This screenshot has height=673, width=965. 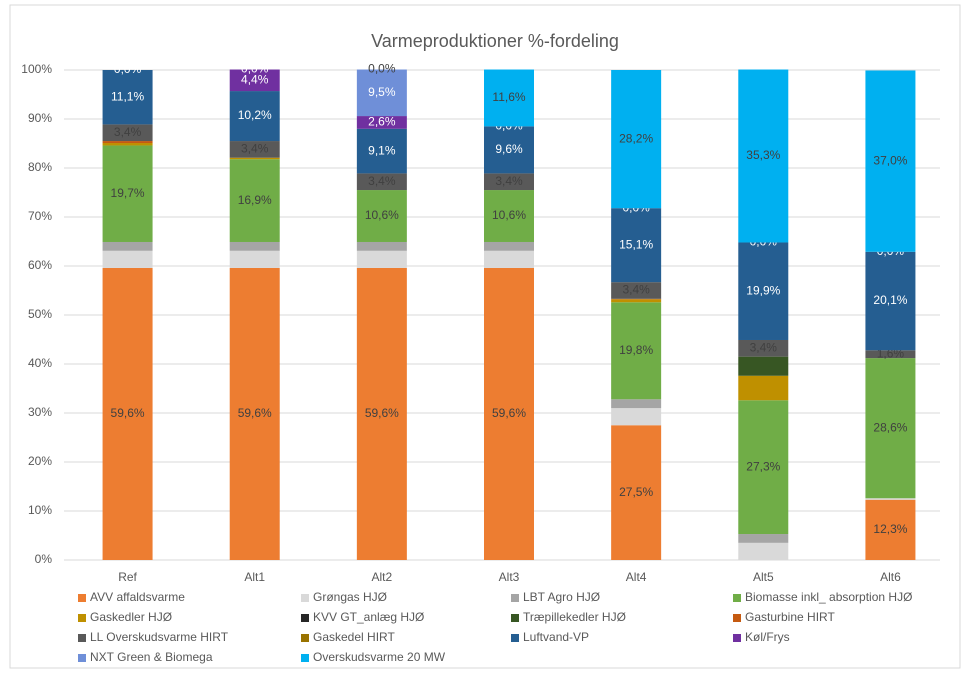 What do you see at coordinates (890, 529) in the screenshot?
I see `data-label: 12,3%` at bounding box center [890, 529].